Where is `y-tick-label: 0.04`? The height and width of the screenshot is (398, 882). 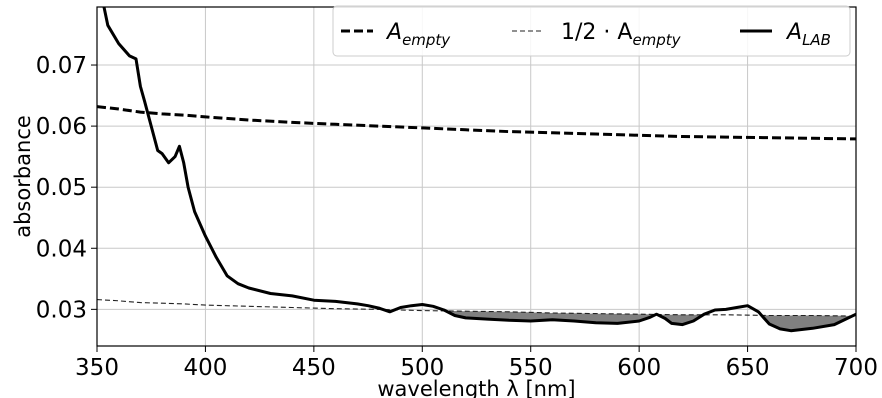
y-tick-label: 0.04 is located at coordinates (61, 249).